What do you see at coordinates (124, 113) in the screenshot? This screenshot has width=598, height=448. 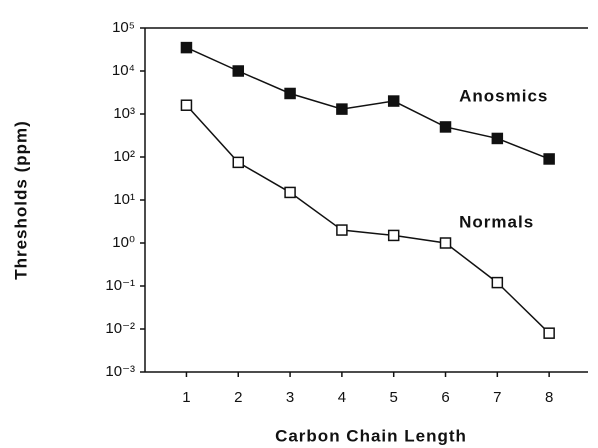 I see `y-tick-label: 10³` at bounding box center [124, 113].